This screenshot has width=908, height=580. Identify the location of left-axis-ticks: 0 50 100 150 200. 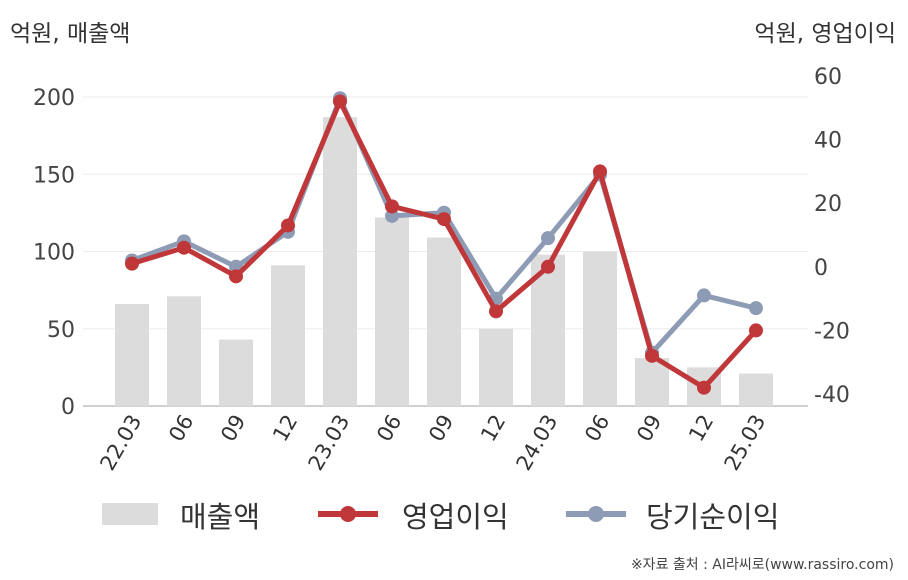
(54, 253).